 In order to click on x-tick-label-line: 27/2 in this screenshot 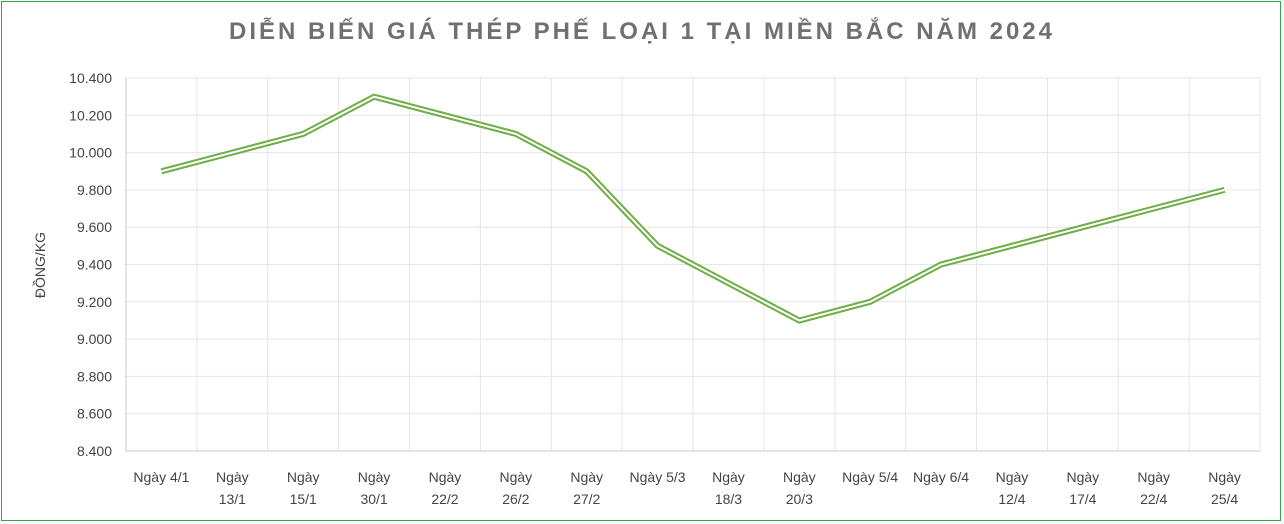, I will do `click(586, 499)`.